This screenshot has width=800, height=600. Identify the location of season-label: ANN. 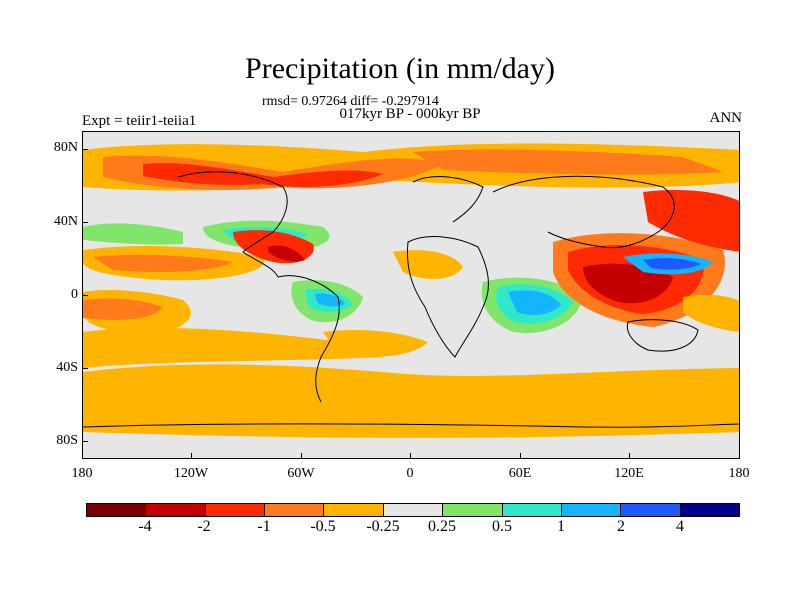
(726, 118).